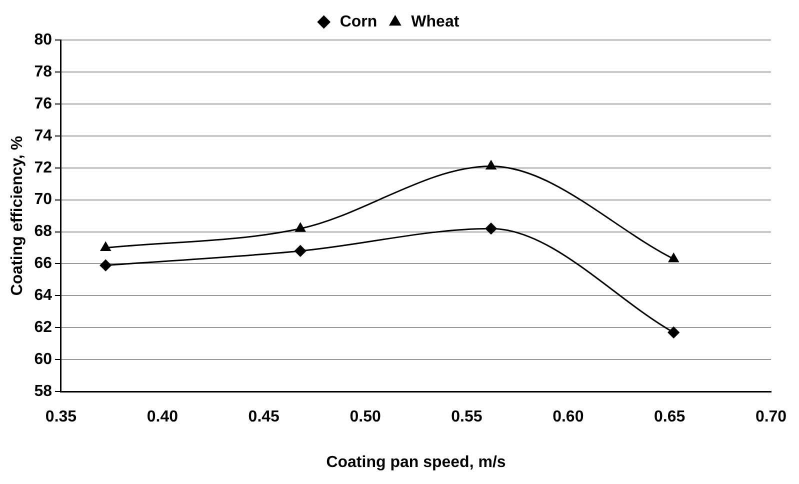 The image size is (799, 484). What do you see at coordinates (43, 199) in the screenshot?
I see `y-tick-label: 70` at bounding box center [43, 199].